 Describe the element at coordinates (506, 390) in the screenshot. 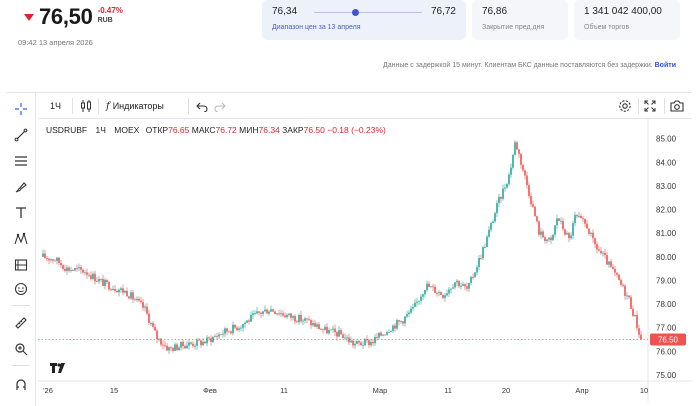

I see `x-tick-label: 20` at that location.